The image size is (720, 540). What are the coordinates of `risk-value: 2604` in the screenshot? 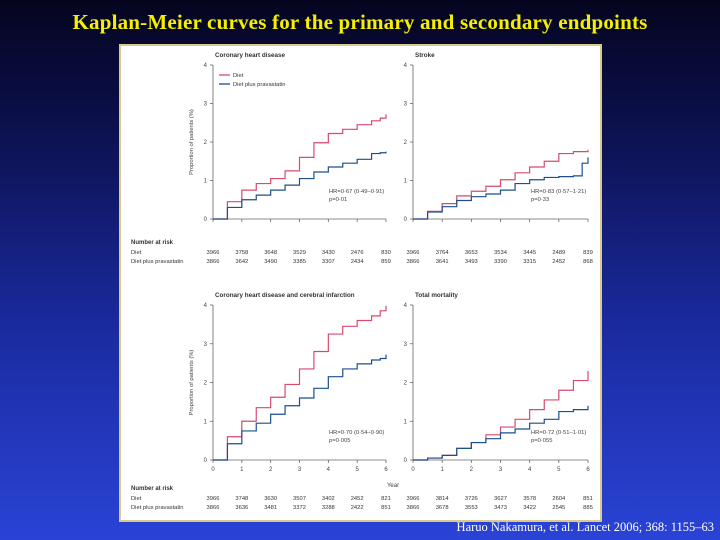 It's located at (559, 499).